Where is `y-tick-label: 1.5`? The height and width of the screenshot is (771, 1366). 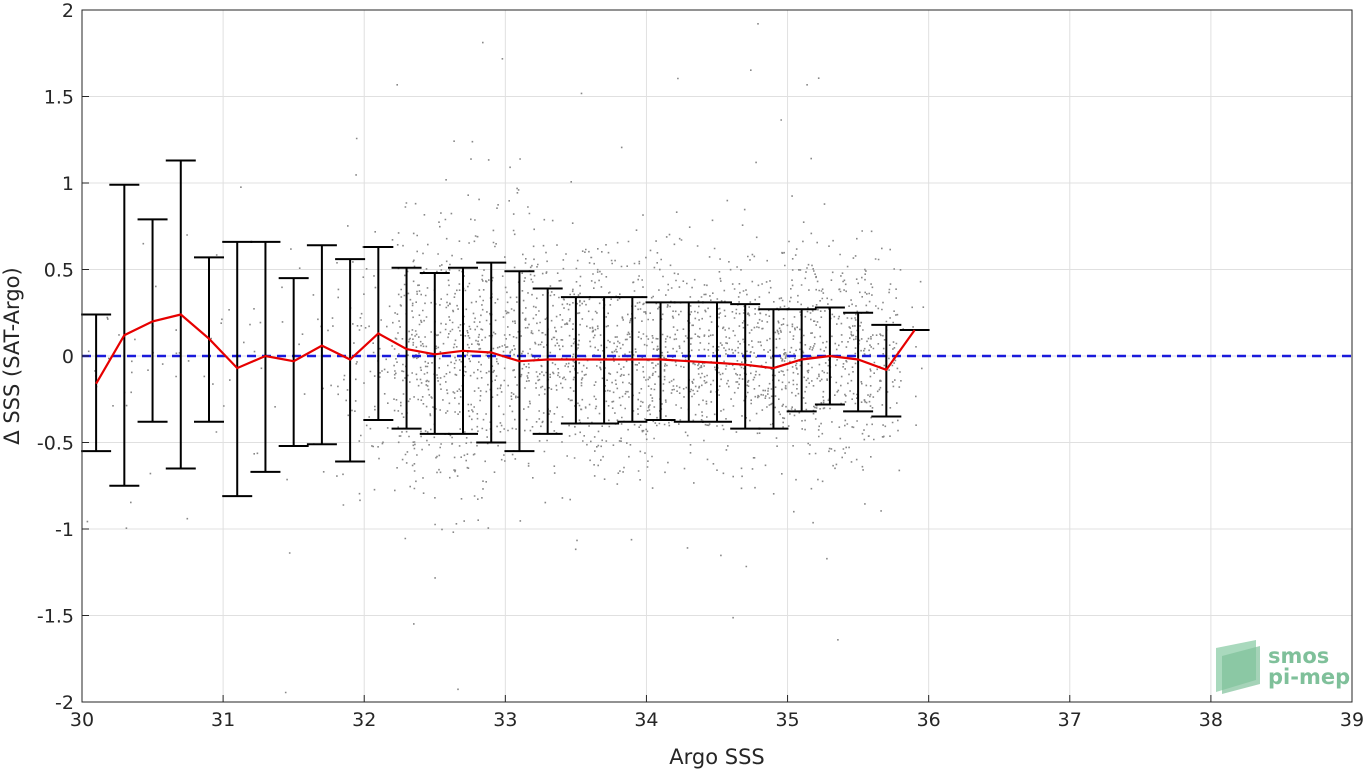
y-tick-label: 1.5 is located at coordinates (59, 98).